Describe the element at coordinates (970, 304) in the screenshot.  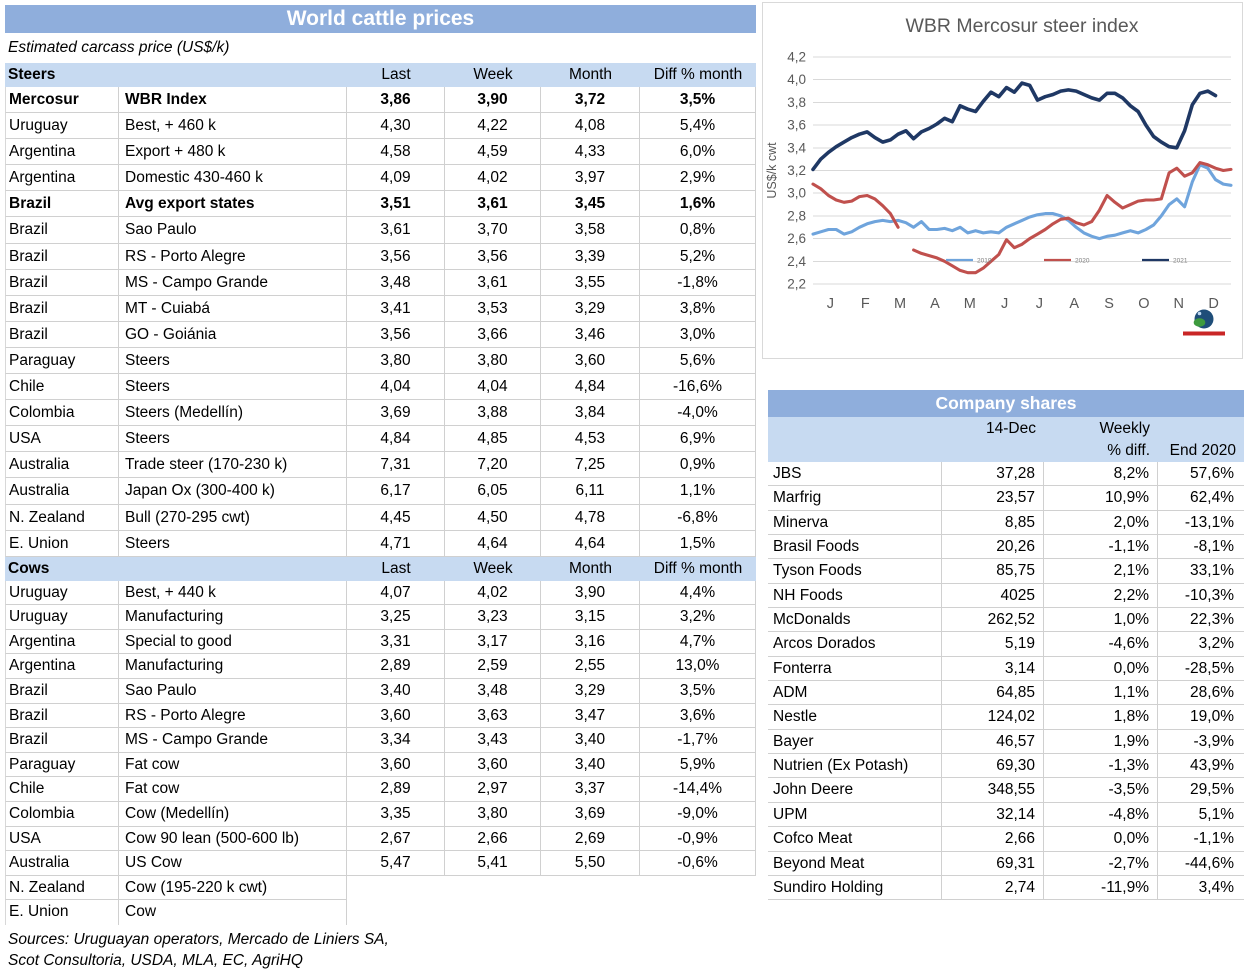
I see `x-tick-label: M` at that location.